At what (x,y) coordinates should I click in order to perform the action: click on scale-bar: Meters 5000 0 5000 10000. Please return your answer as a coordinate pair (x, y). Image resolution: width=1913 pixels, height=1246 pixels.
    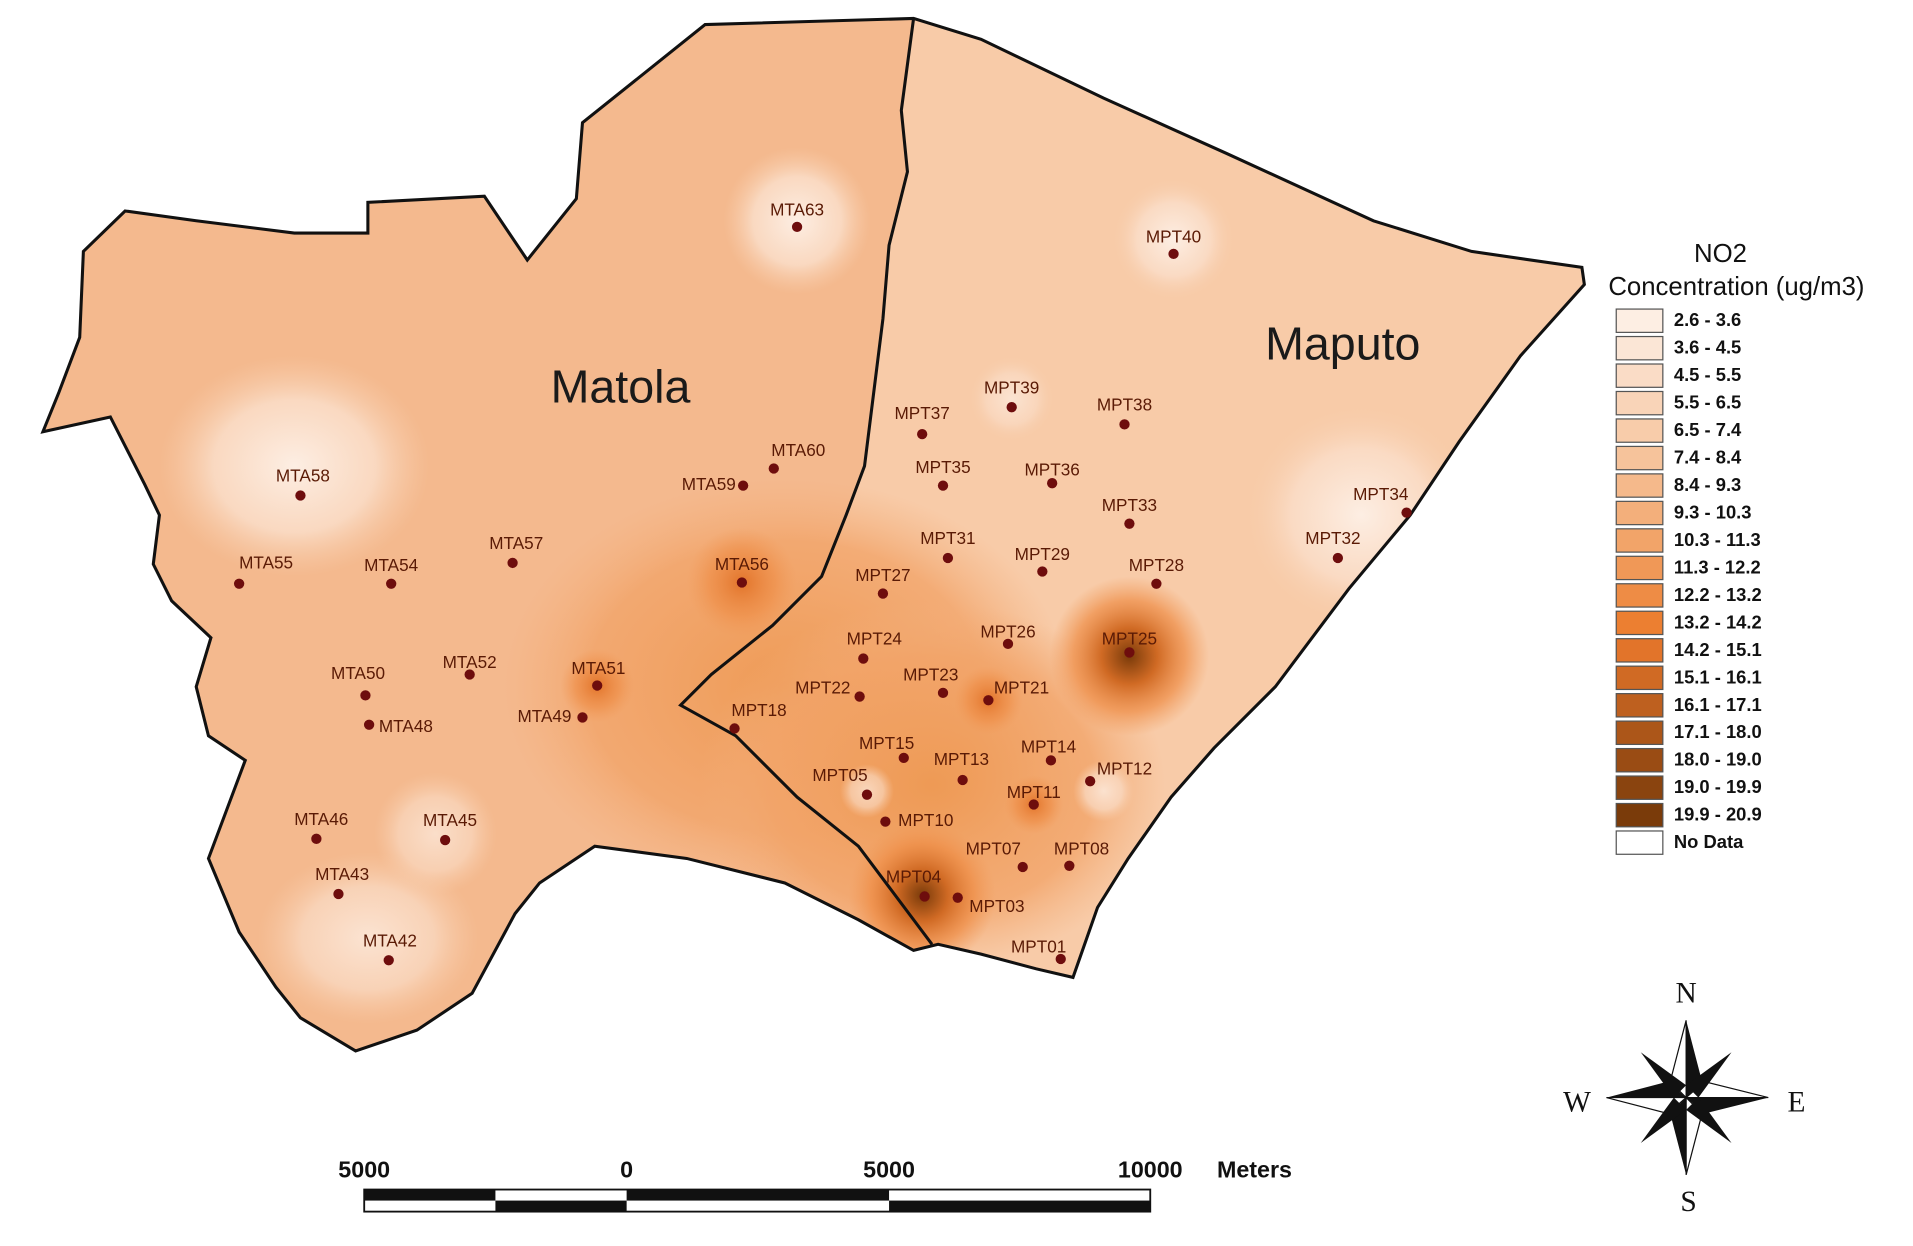
    Looking at the image, I should click on (815, 1184).